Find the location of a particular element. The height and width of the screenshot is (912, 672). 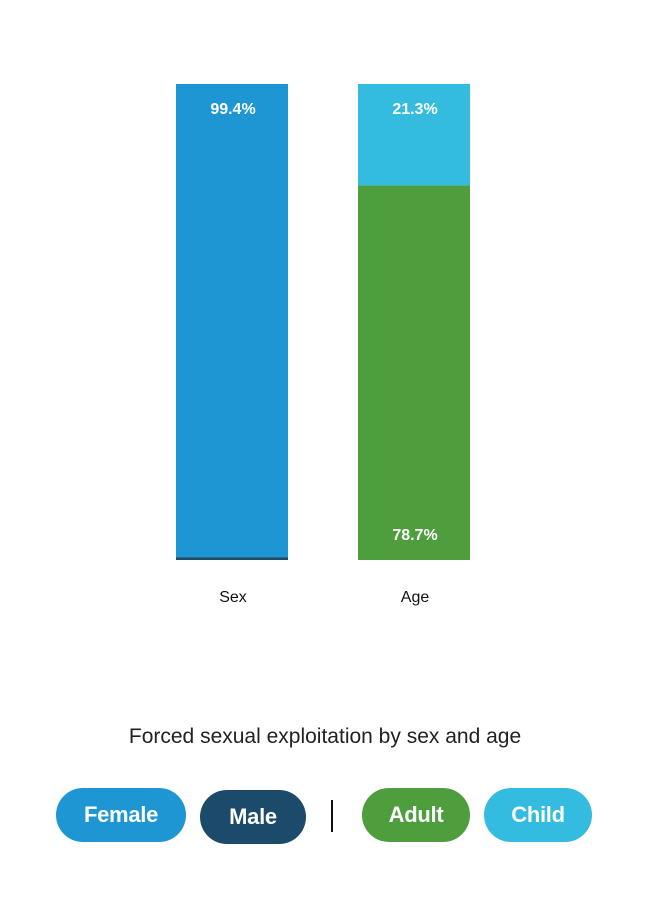

data-label-sex-female: 99.4% is located at coordinates (232, 109).